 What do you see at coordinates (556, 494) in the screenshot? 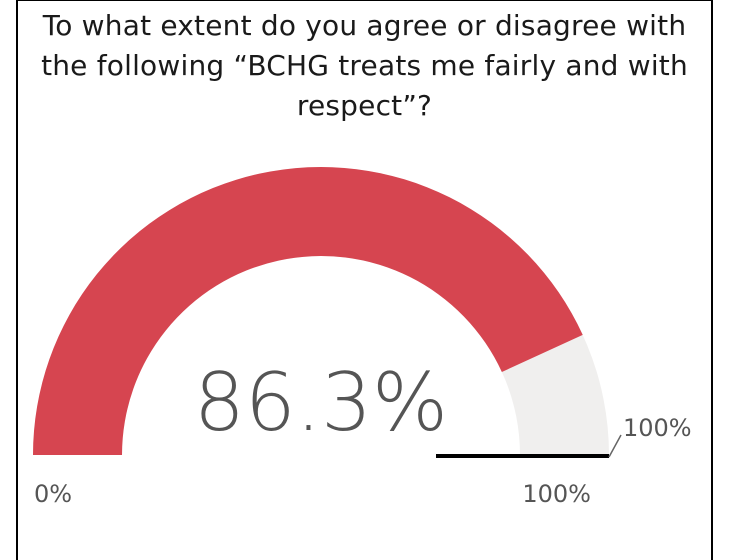
I see `gauge-max-label: 100%` at bounding box center [556, 494].